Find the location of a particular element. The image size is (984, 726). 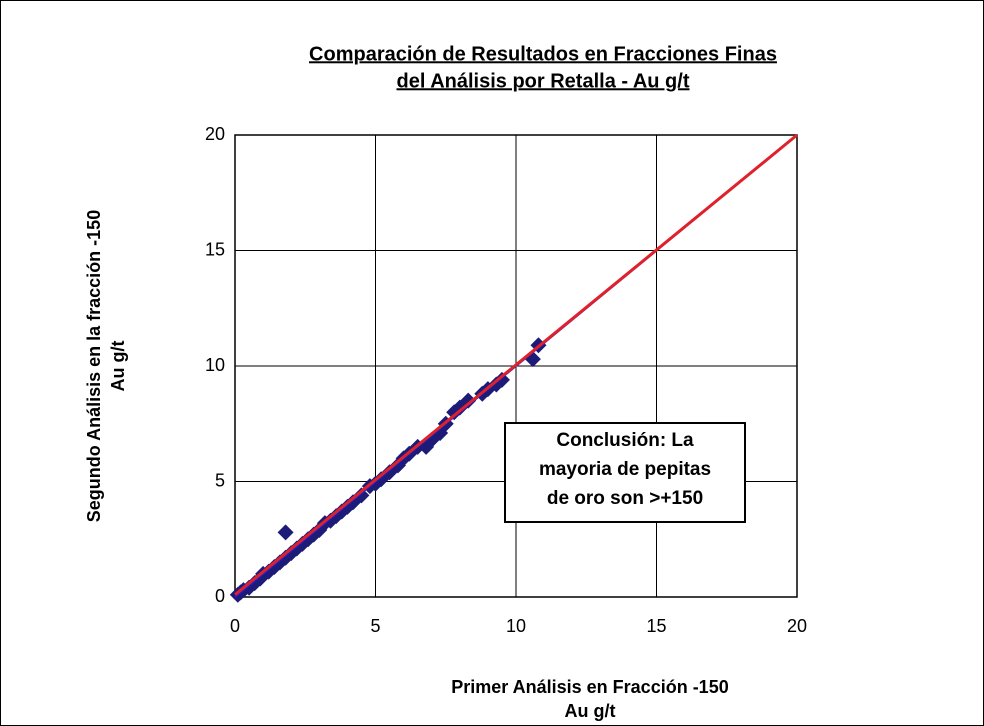

x-tick-label: 10 is located at coordinates (516, 626).